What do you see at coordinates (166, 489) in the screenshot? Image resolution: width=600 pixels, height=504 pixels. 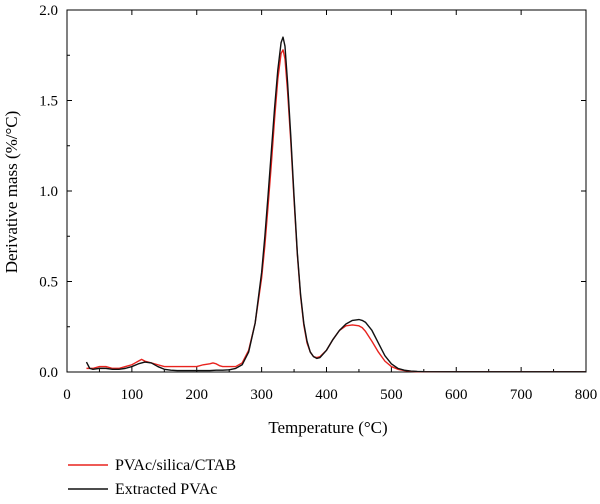 I see `legend-label: Extracted PVAc` at bounding box center [166, 489].